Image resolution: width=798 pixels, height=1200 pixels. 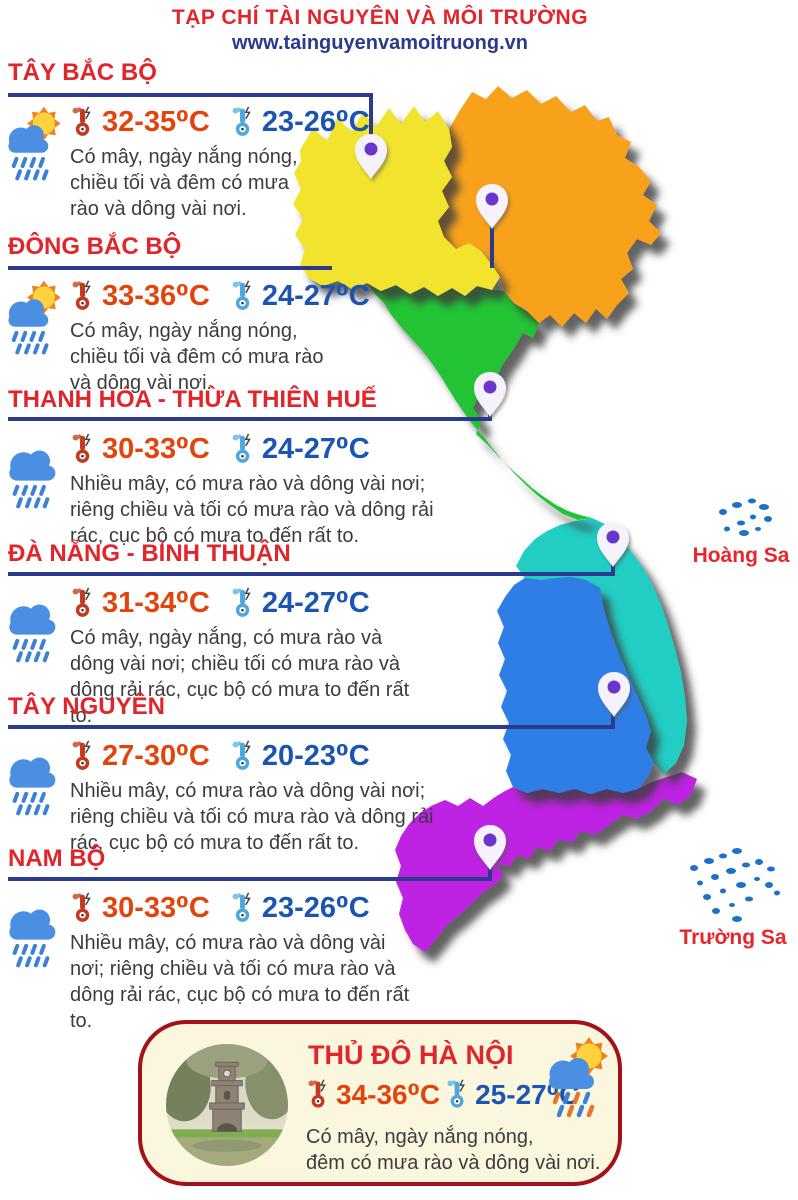 I want to click on hoang-sa-label: Hoàng Sa, so click(x=741, y=555).